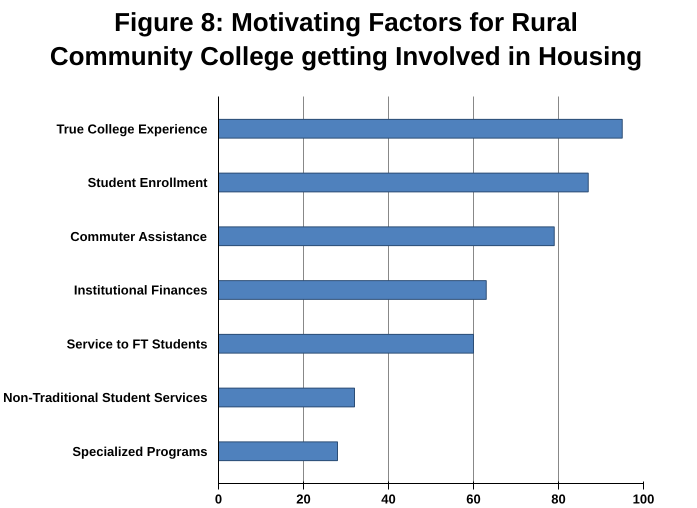 This screenshot has height=508, width=697. Describe the element at coordinates (137, 344) in the screenshot. I see `y-tick-label: Service to FT Students` at that location.